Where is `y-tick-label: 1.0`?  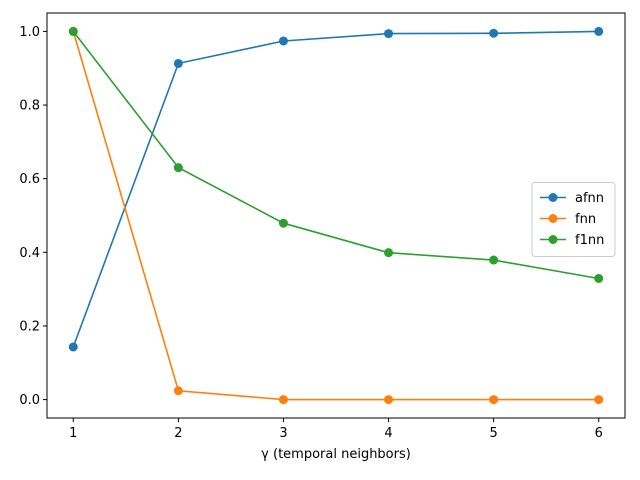
y-tick-label: 1.0 is located at coordinates (29, 32).